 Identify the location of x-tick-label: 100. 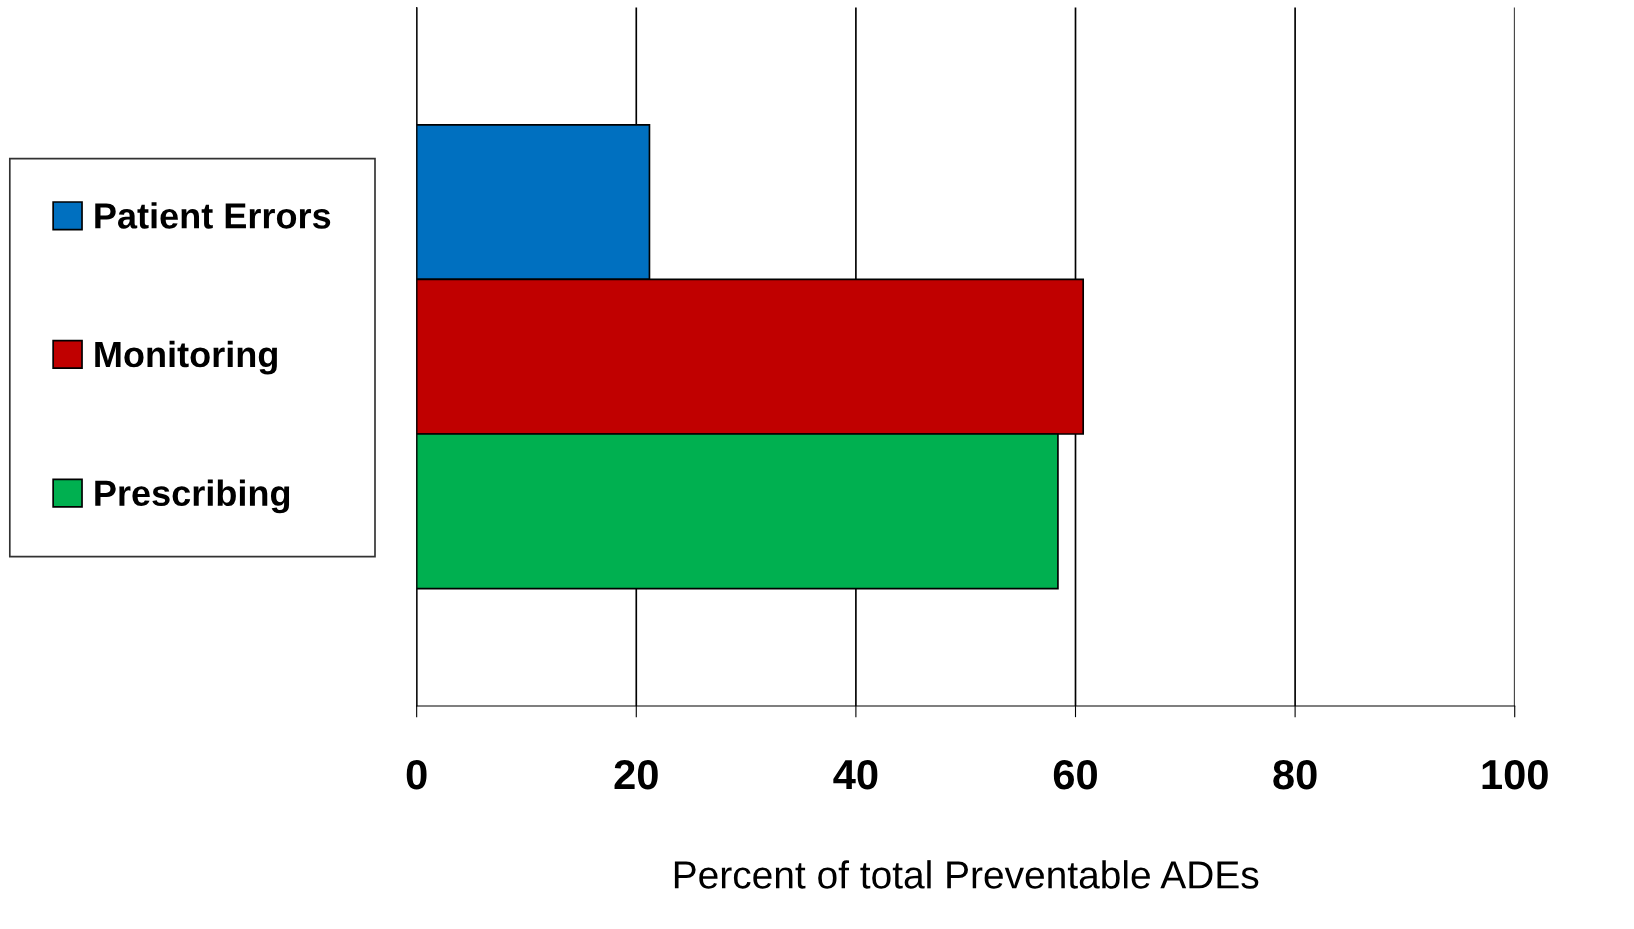
(1515, 774).